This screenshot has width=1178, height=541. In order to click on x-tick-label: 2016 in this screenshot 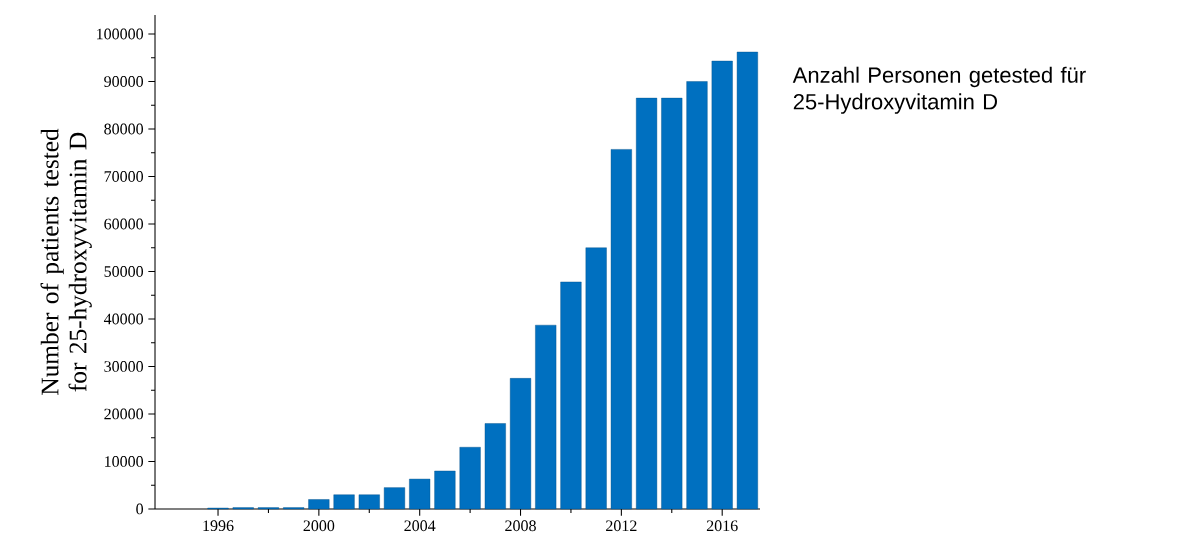, I will do `click(722, 526)`.